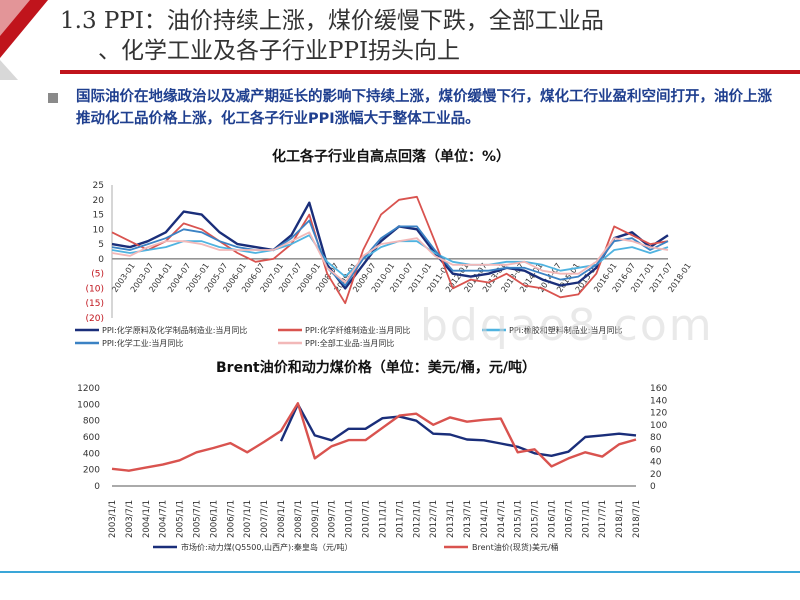  What do you see at coordinates (603, 519) in the screenshot?
I see `x-tick-label: 2017/7/1` at bounding box center [603, 519].